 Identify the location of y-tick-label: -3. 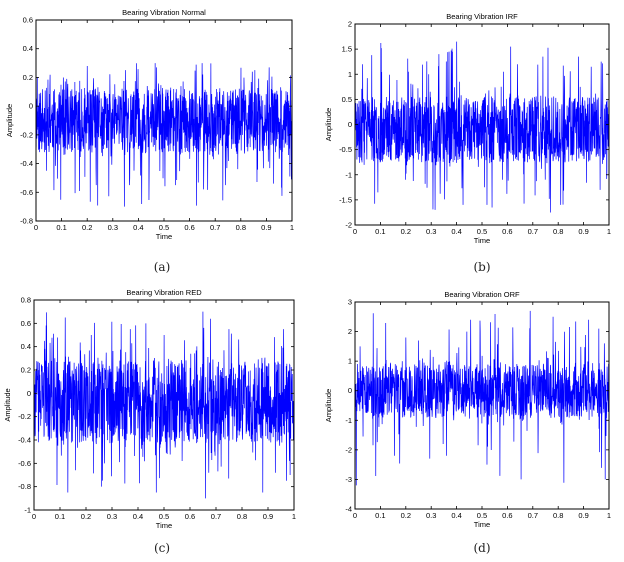
(348, 479).